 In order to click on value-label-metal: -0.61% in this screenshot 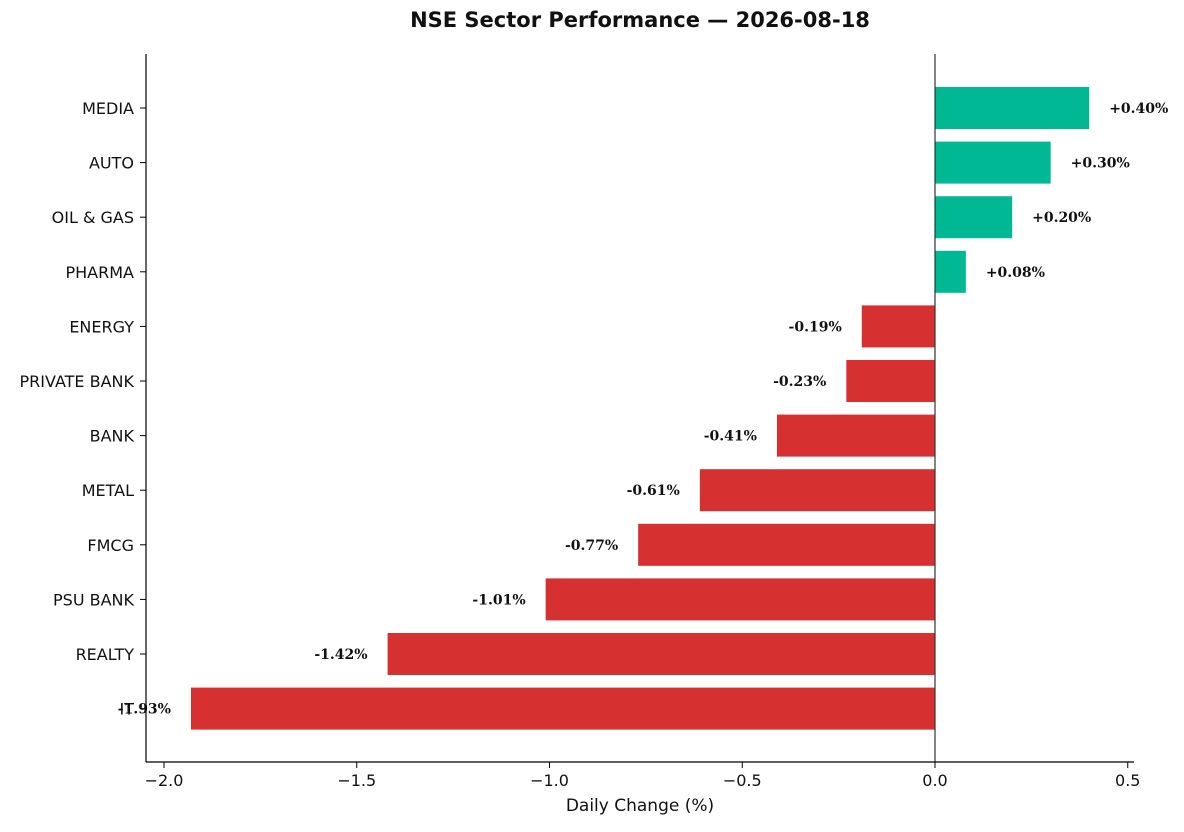, I will do `click(653, 491)`.